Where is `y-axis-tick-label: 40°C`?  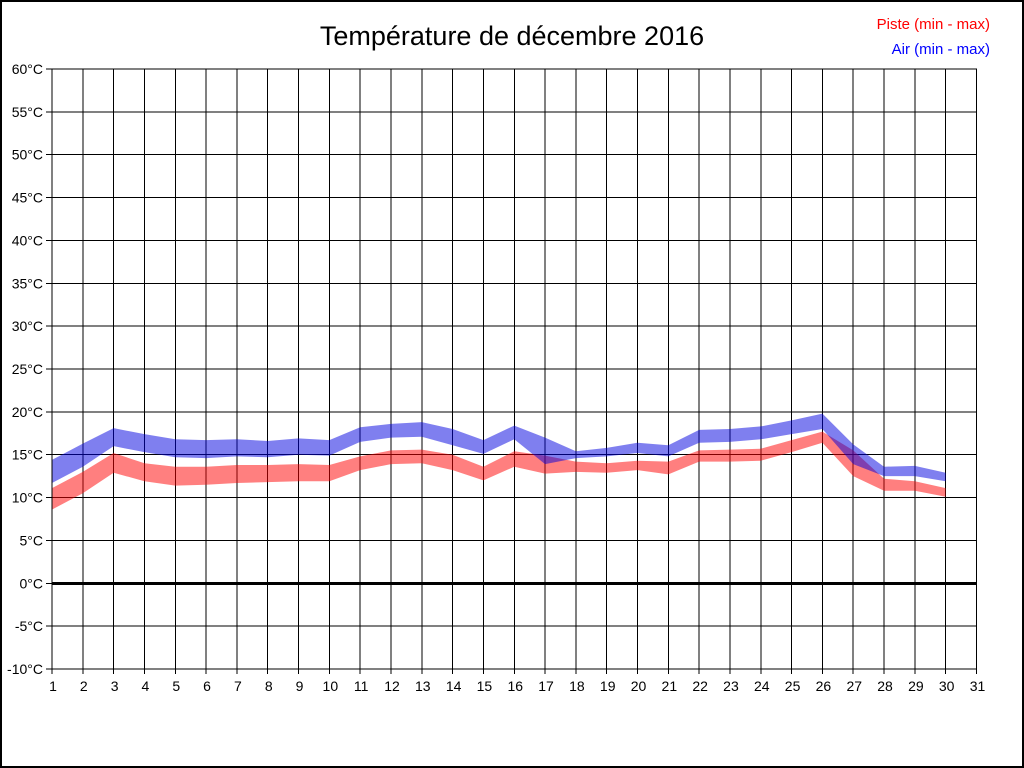
y-axis-tick-label: 40°C is located at coordinates (27, 240).